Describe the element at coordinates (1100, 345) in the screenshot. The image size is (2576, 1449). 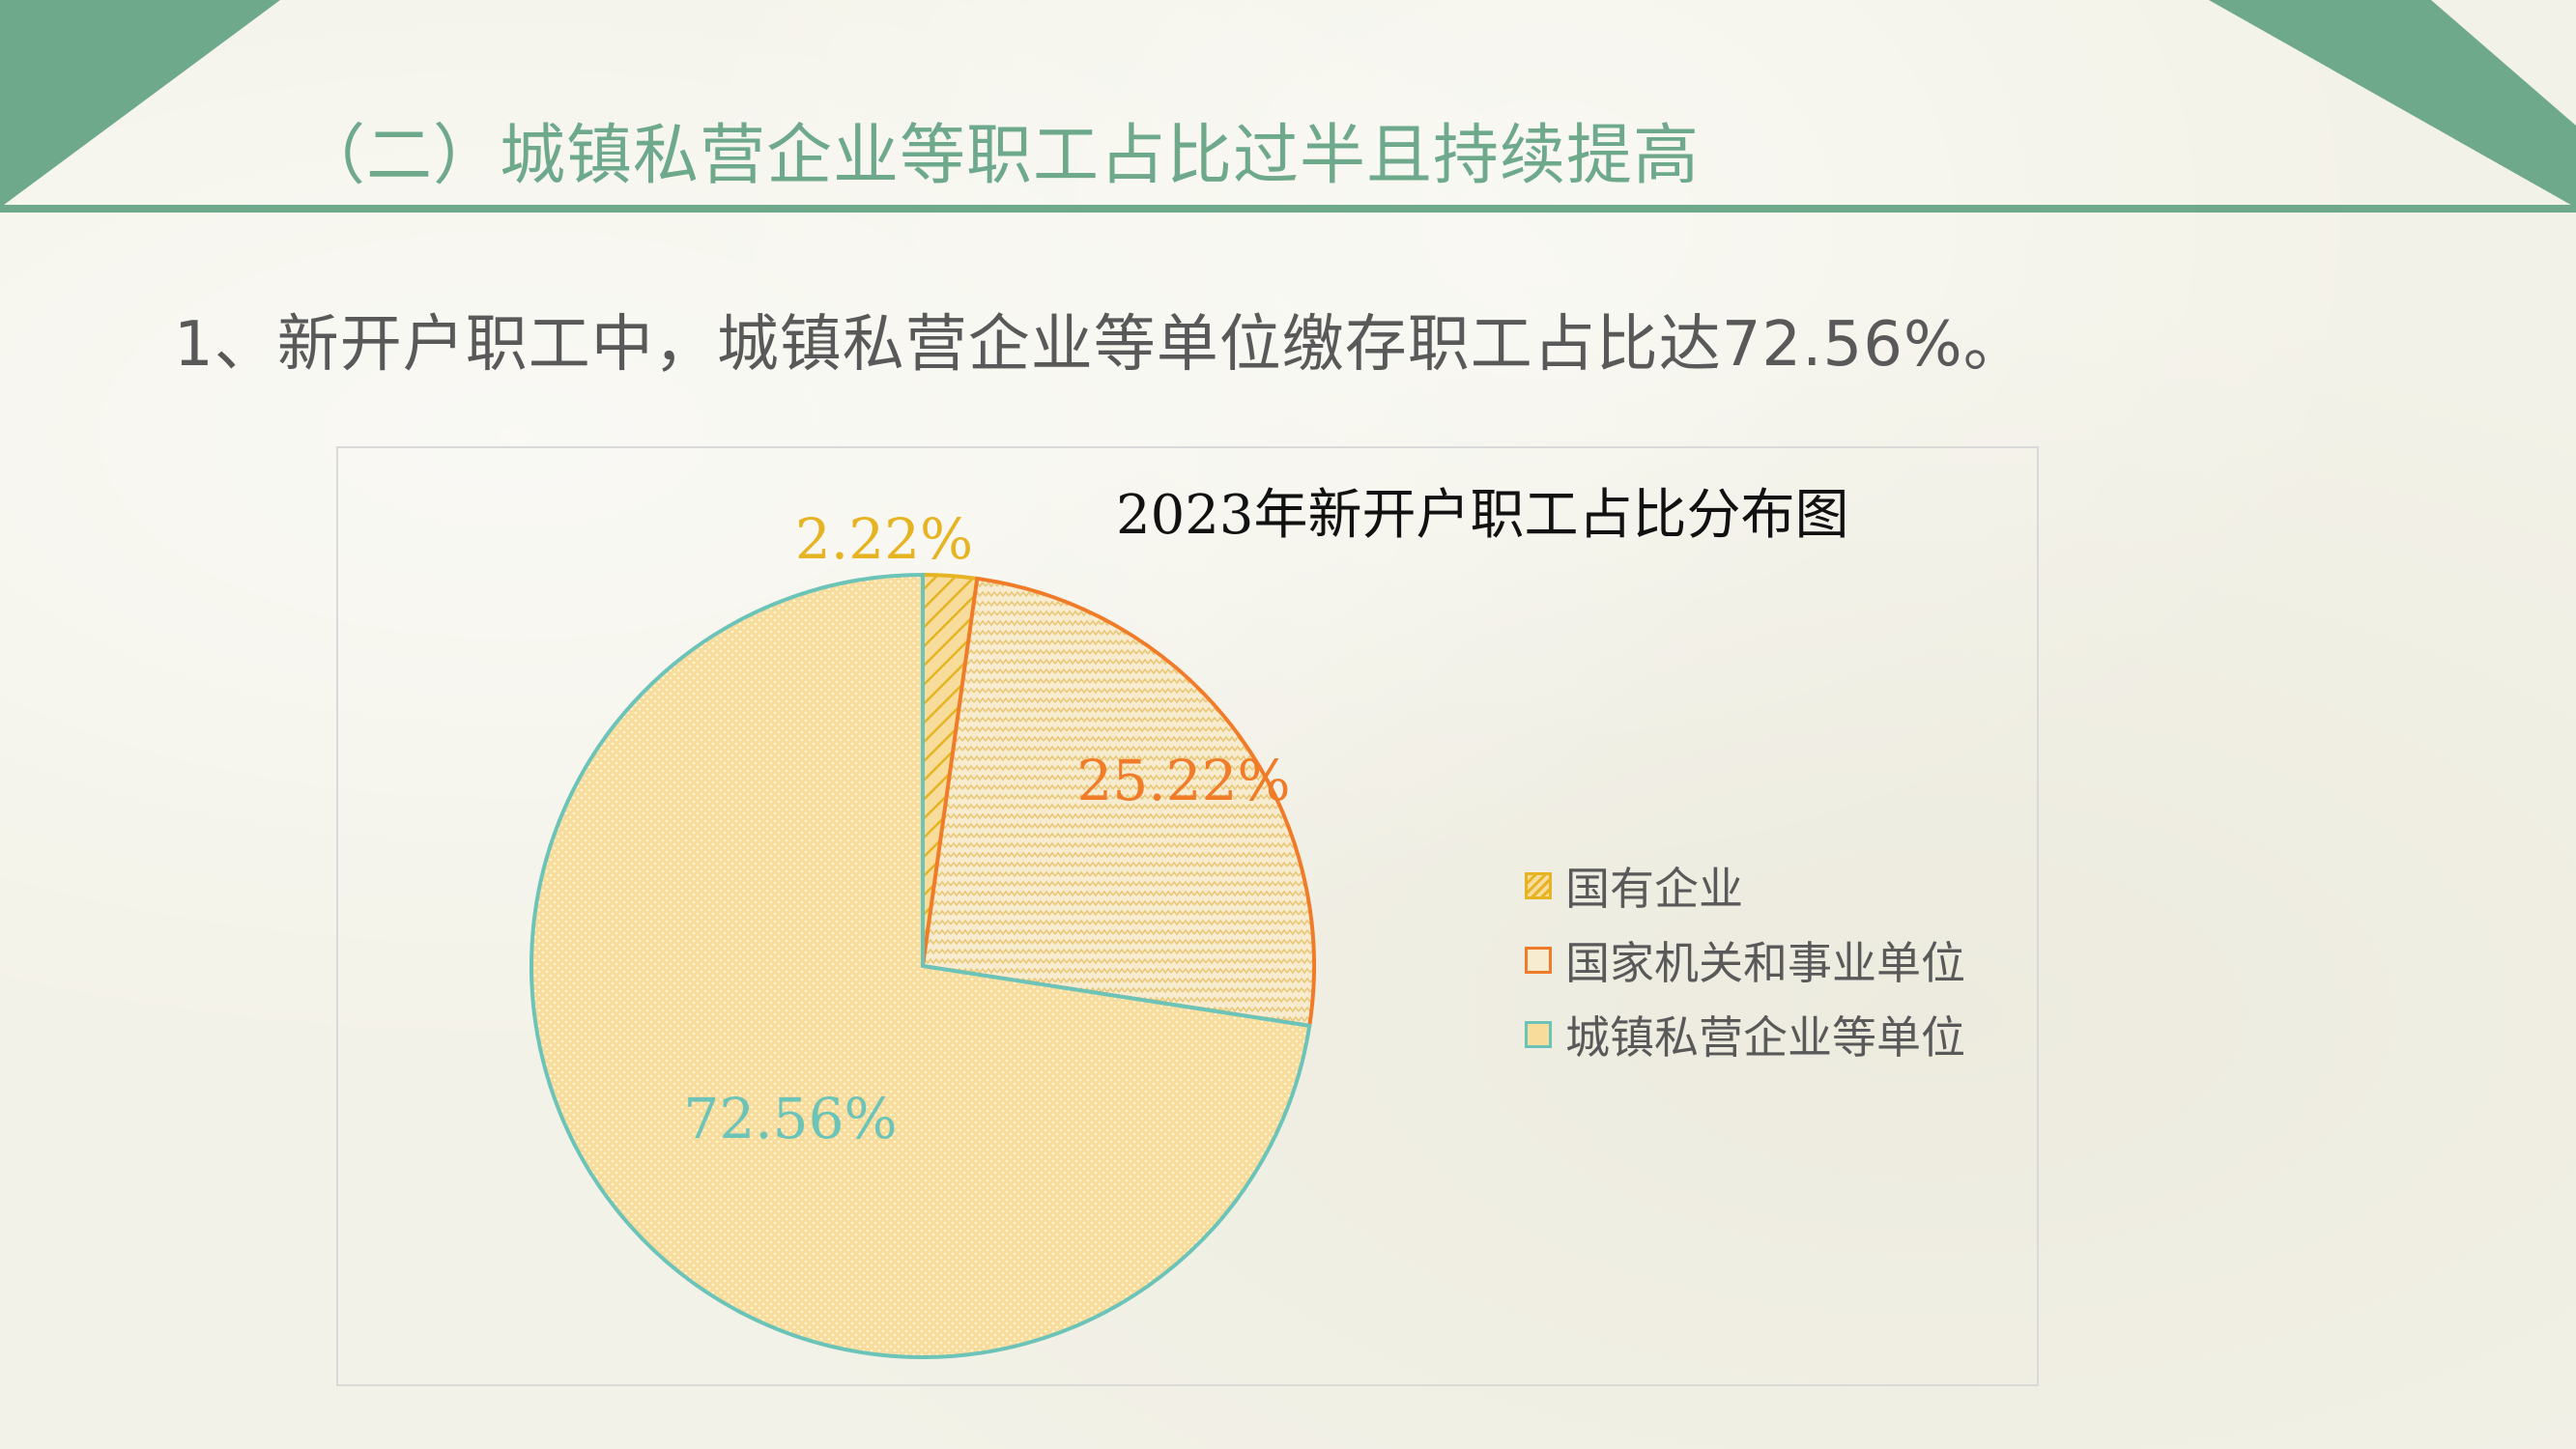
I see `page-subheading: 1、新开户职工中，城镇私营企业等单位缴存职工占比达72.56%。` at that location.